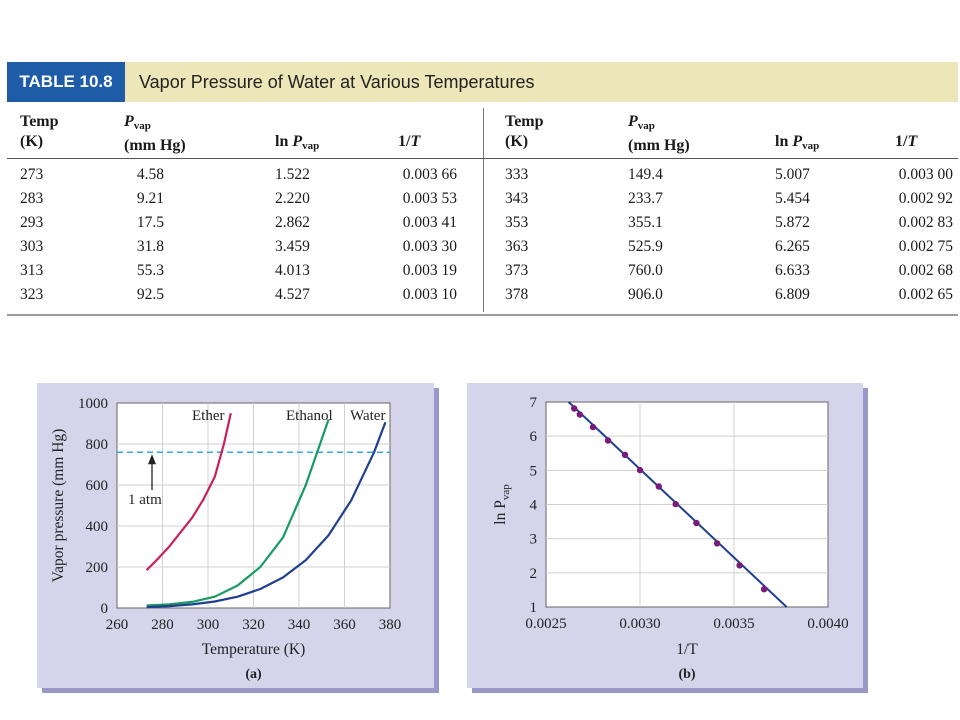  Describe the element at coordinates (208, 625) in the screenshot. I see `chart-a-xtick-2: 300` at that location.